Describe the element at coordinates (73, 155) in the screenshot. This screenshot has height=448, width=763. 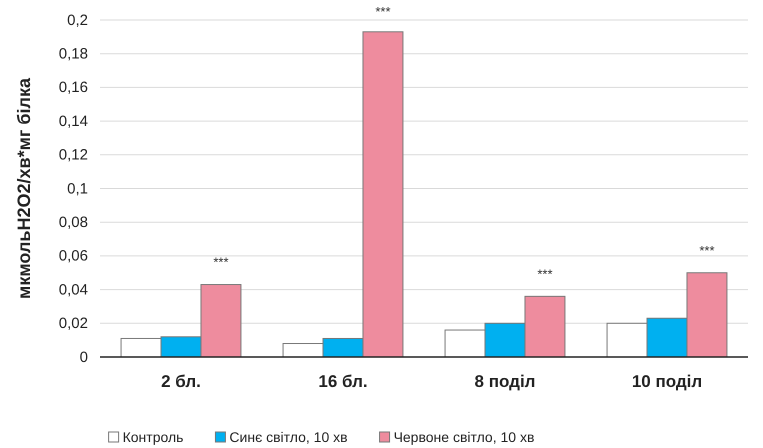
I see `y-tick-label: 0,12` at that location.